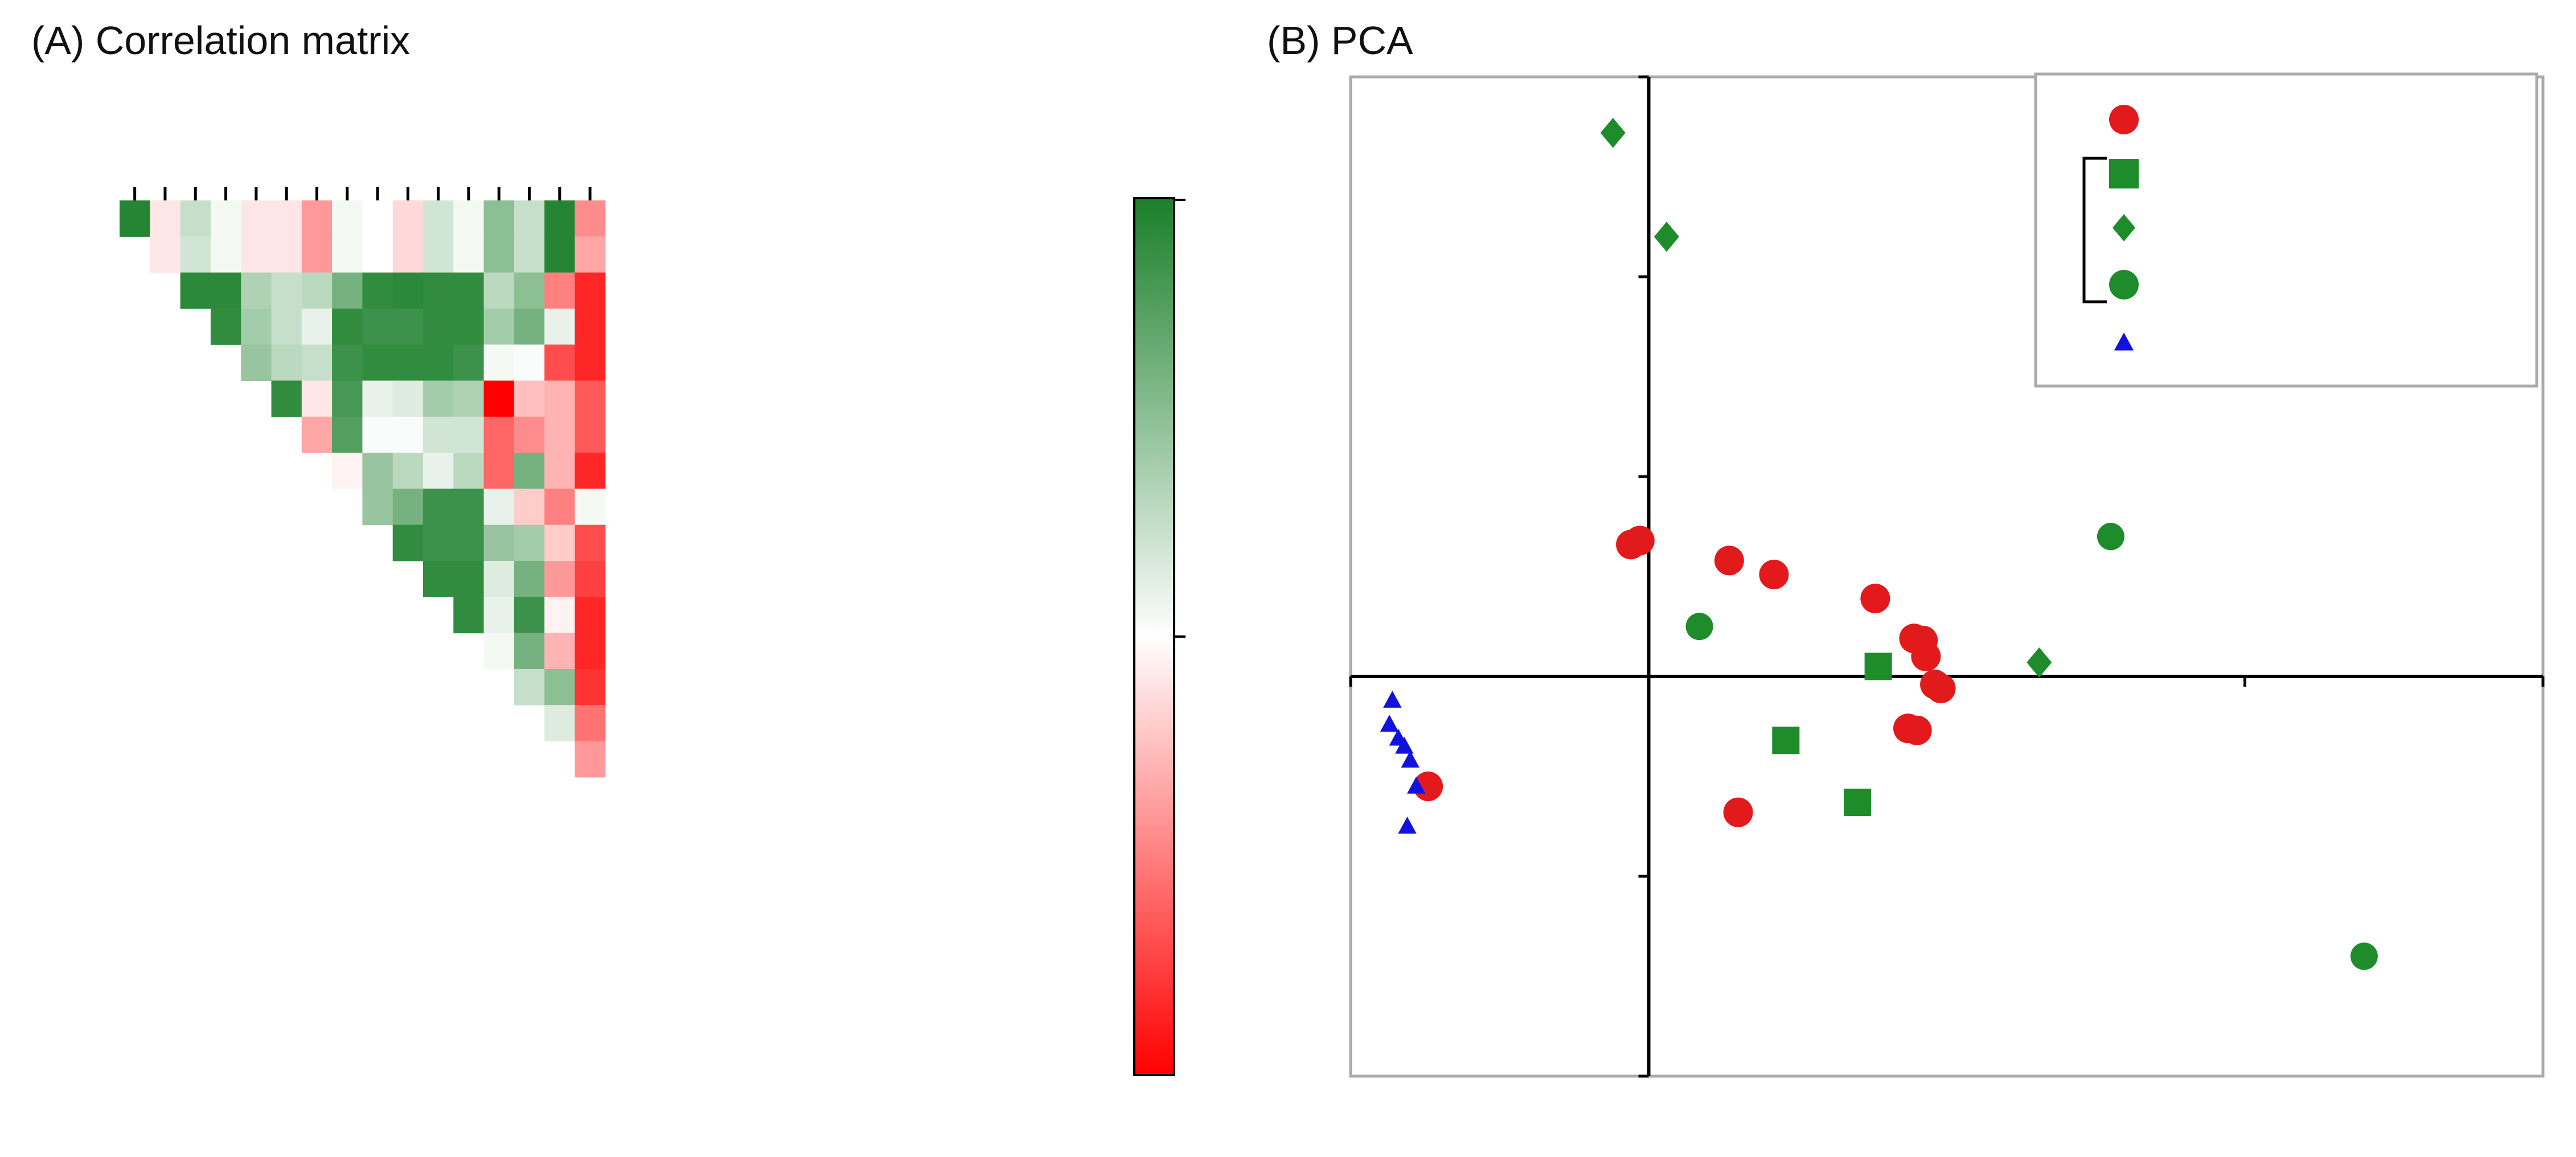 The height and width of the screenshot is (1157, 2576). I want to click on panel-a-title: (A) Correlation matrix, so click(220, 40).